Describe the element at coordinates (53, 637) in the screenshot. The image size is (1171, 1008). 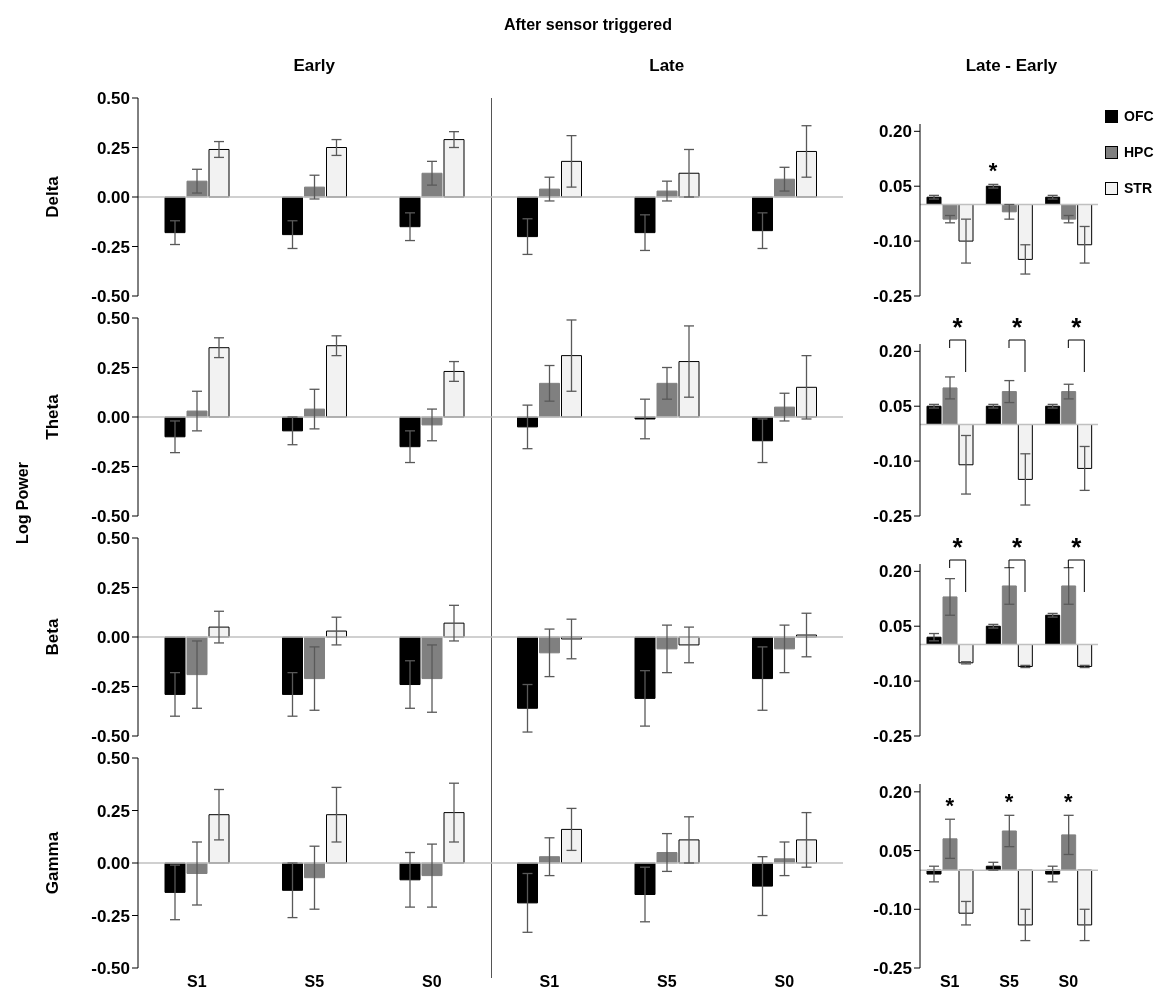
I see `y-axis-title: Beta` at that location.